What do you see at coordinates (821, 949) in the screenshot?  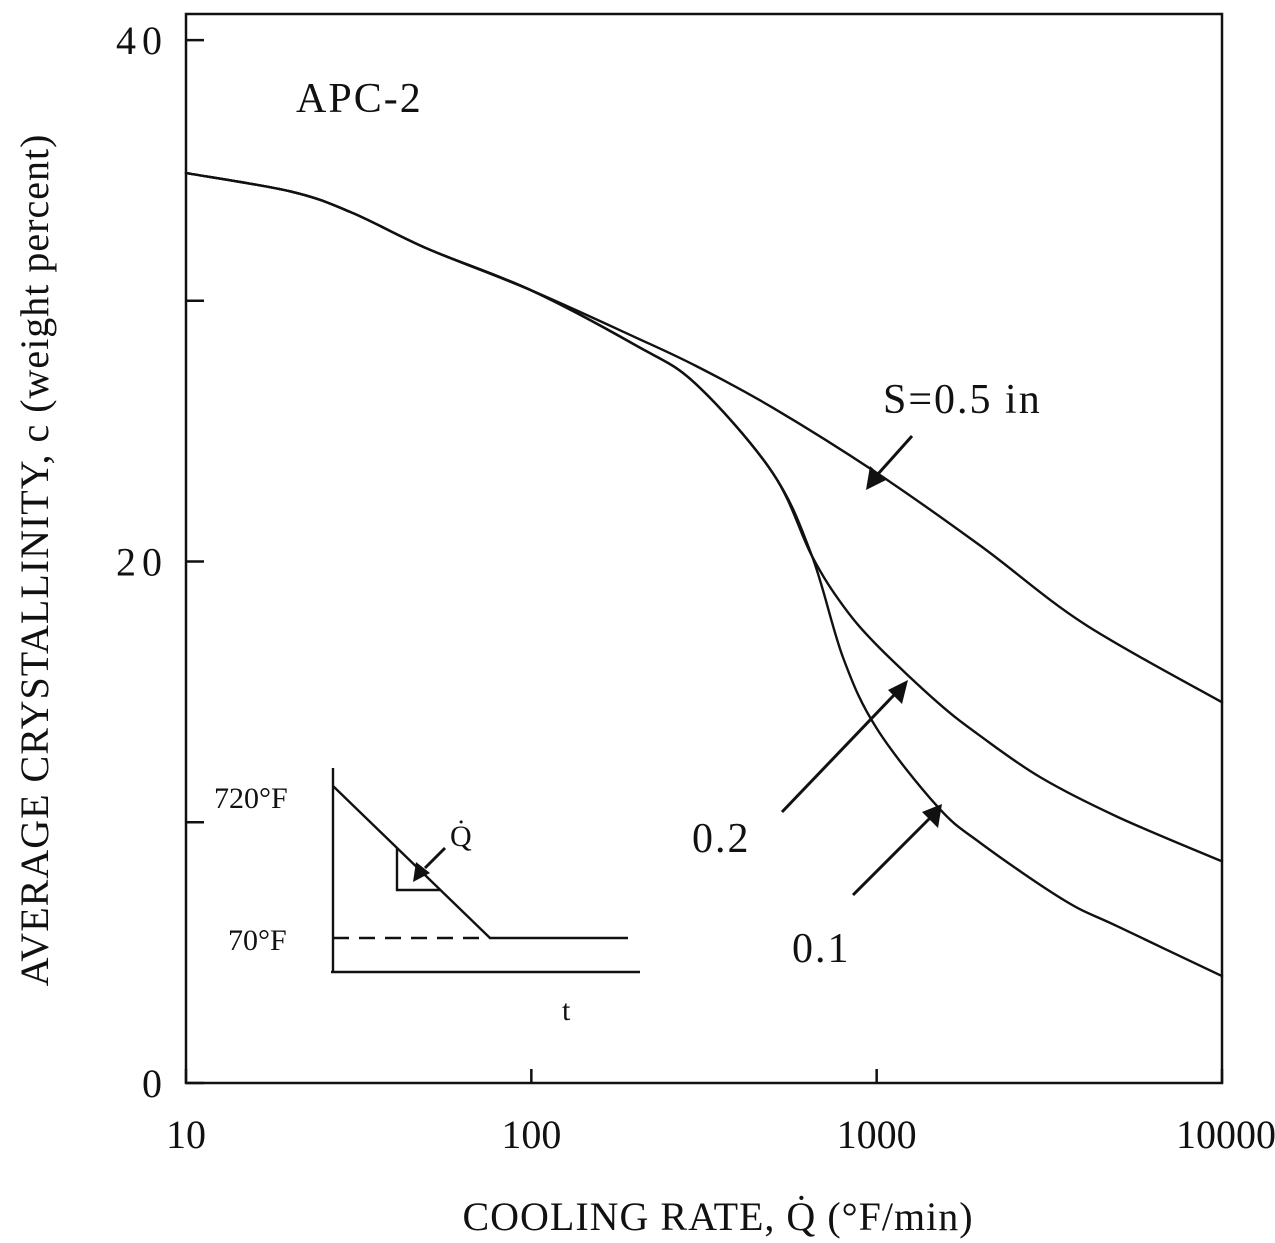 I see `series-label-01: 0.1` at bounding box center [821, 949].